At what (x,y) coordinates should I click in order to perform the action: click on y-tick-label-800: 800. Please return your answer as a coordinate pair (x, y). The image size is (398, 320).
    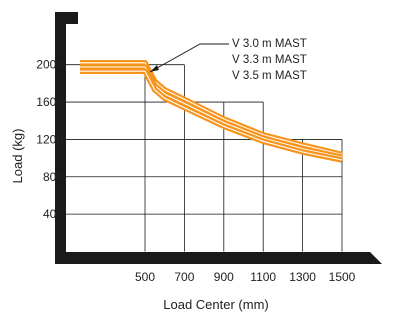
    Looking at the image, I should click on (53, 177).